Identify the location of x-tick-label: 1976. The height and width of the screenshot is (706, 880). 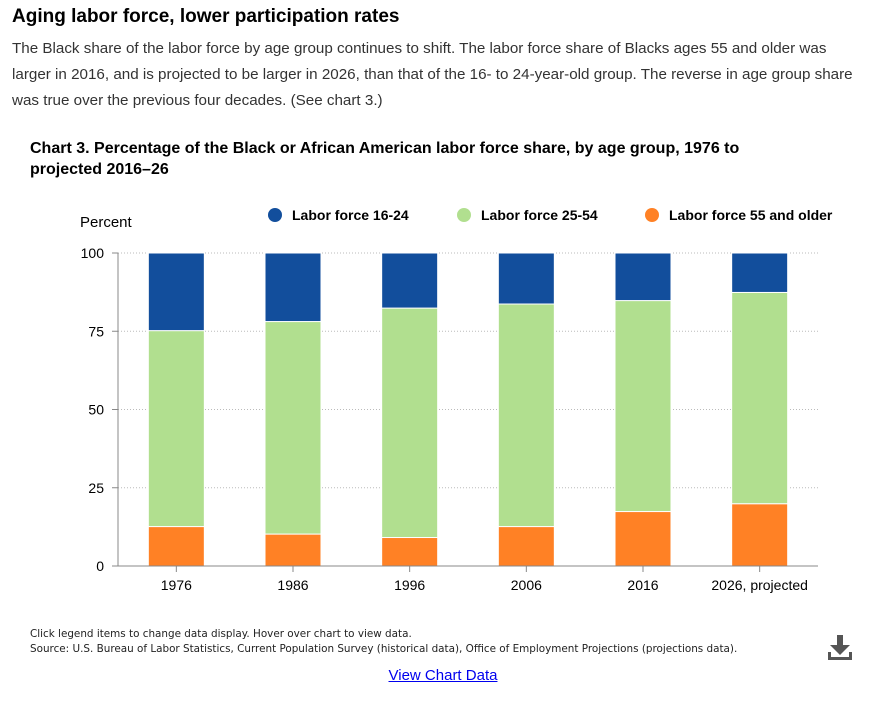
(176, 585).